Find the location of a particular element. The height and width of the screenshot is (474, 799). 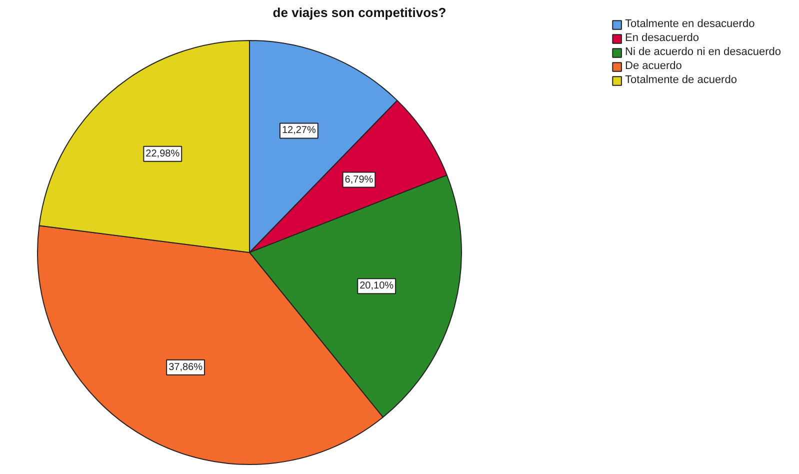

chart-title: de viajes son competitivos? is located at coordinates (359, 12).